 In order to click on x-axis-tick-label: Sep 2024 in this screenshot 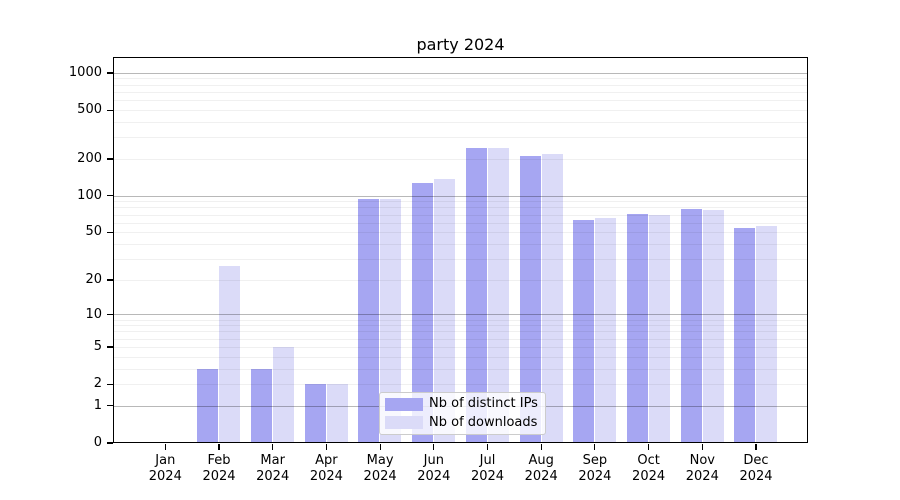, I will do `click(595, 468)`.